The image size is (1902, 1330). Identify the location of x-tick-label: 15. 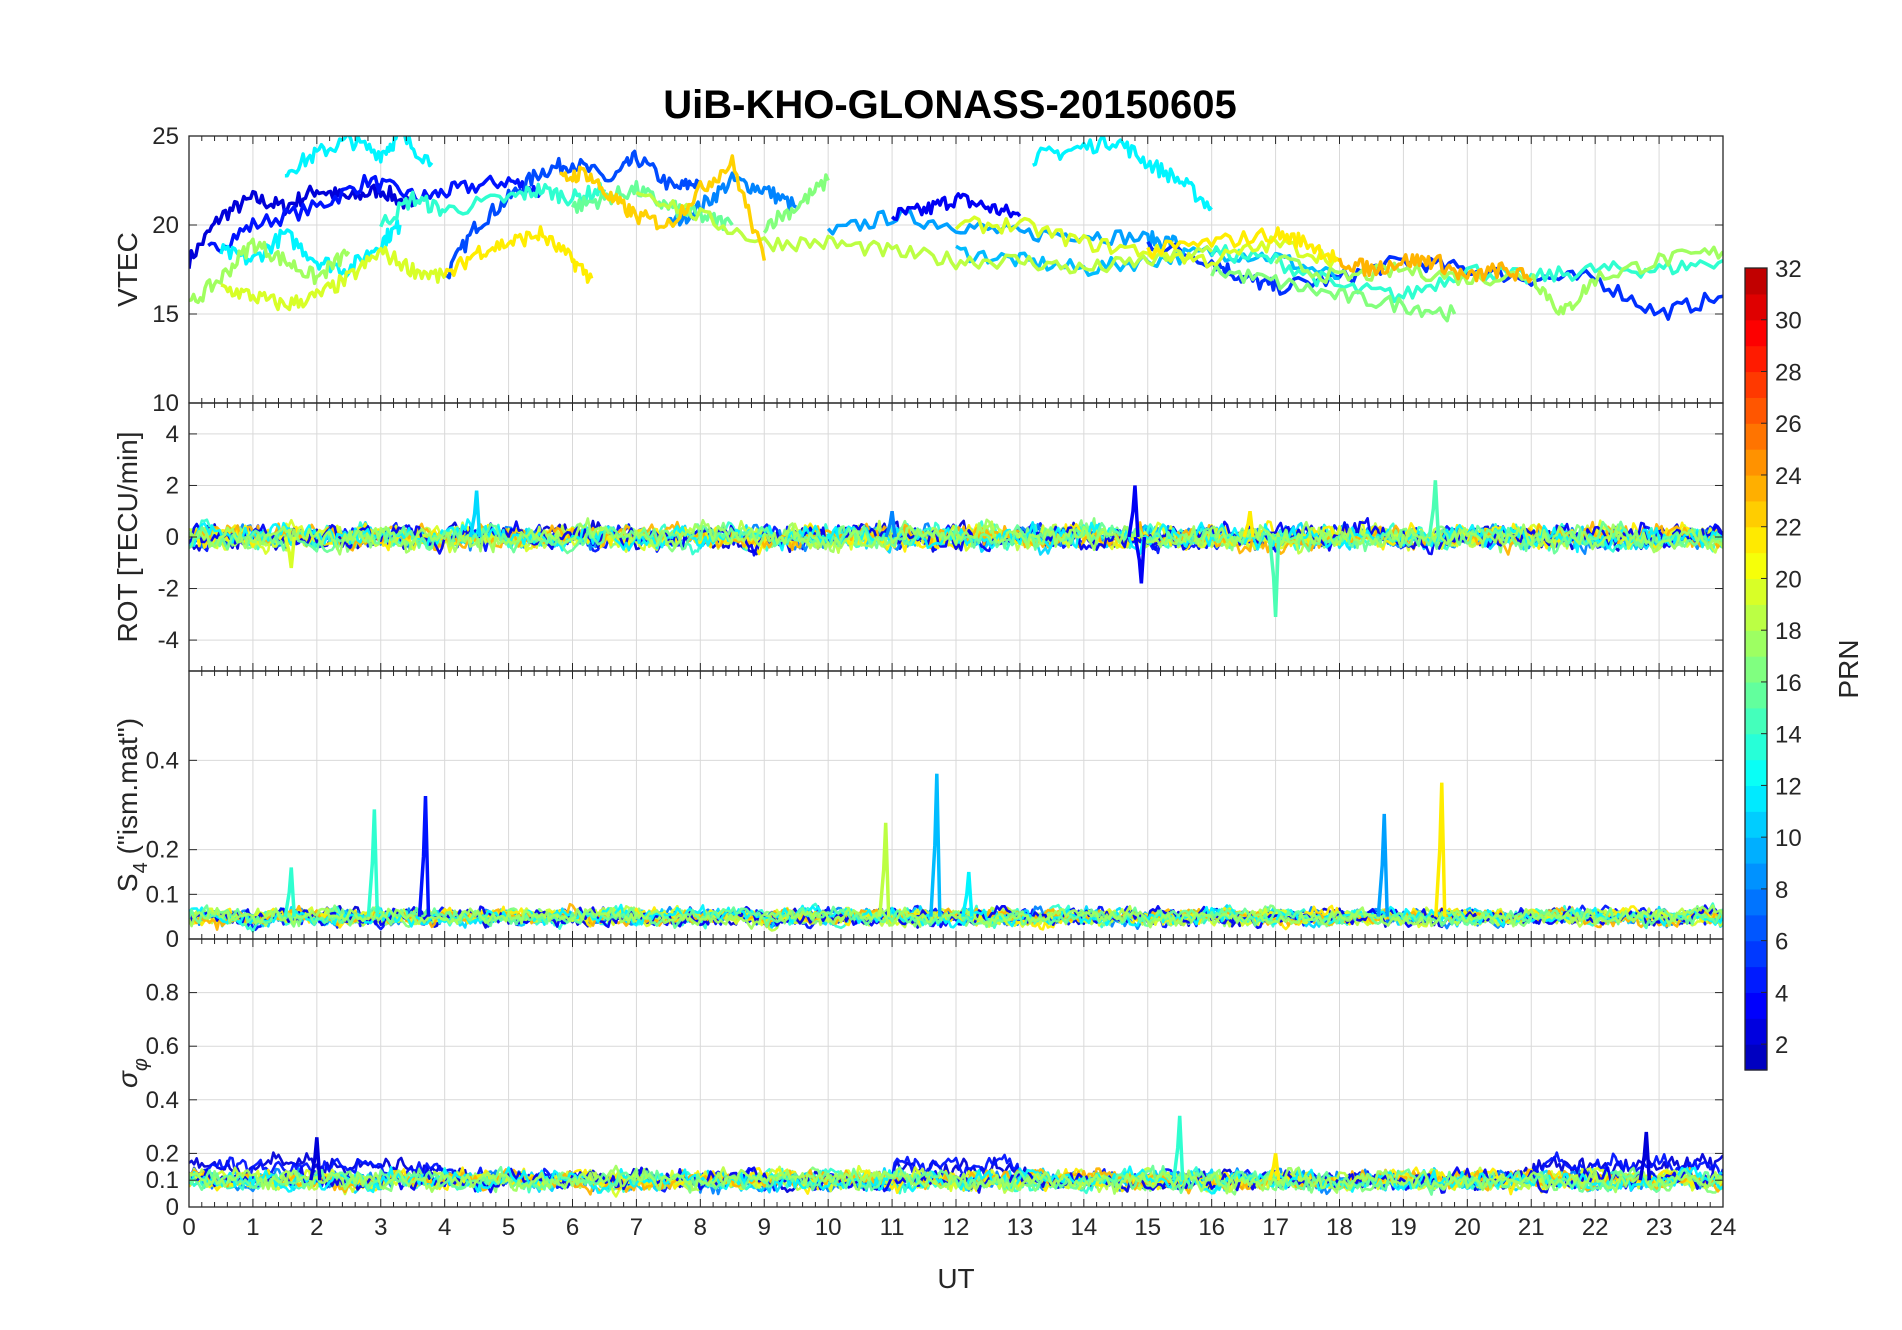
(1147, 1227).